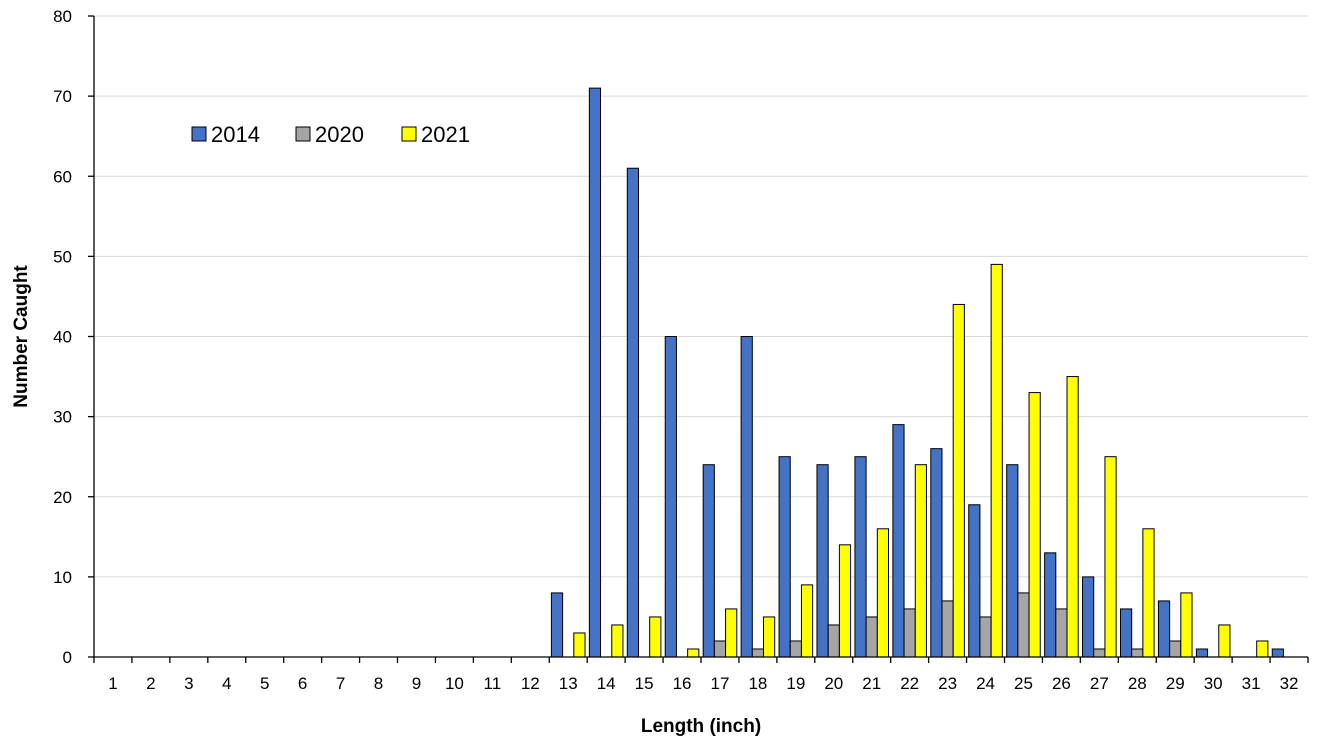 Image resolution: width=1318 pixels, height=749 pixels. I want to click on x-tick-label: 11, so click(493, 683).